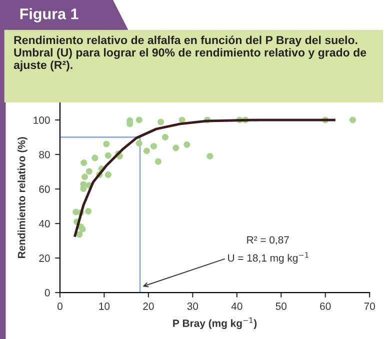 The image size is (387, 339). What do you see at coordinates (148, 306) in the screenshot?
I see `x-tick-label: 20` at bounding box center [148, 306].